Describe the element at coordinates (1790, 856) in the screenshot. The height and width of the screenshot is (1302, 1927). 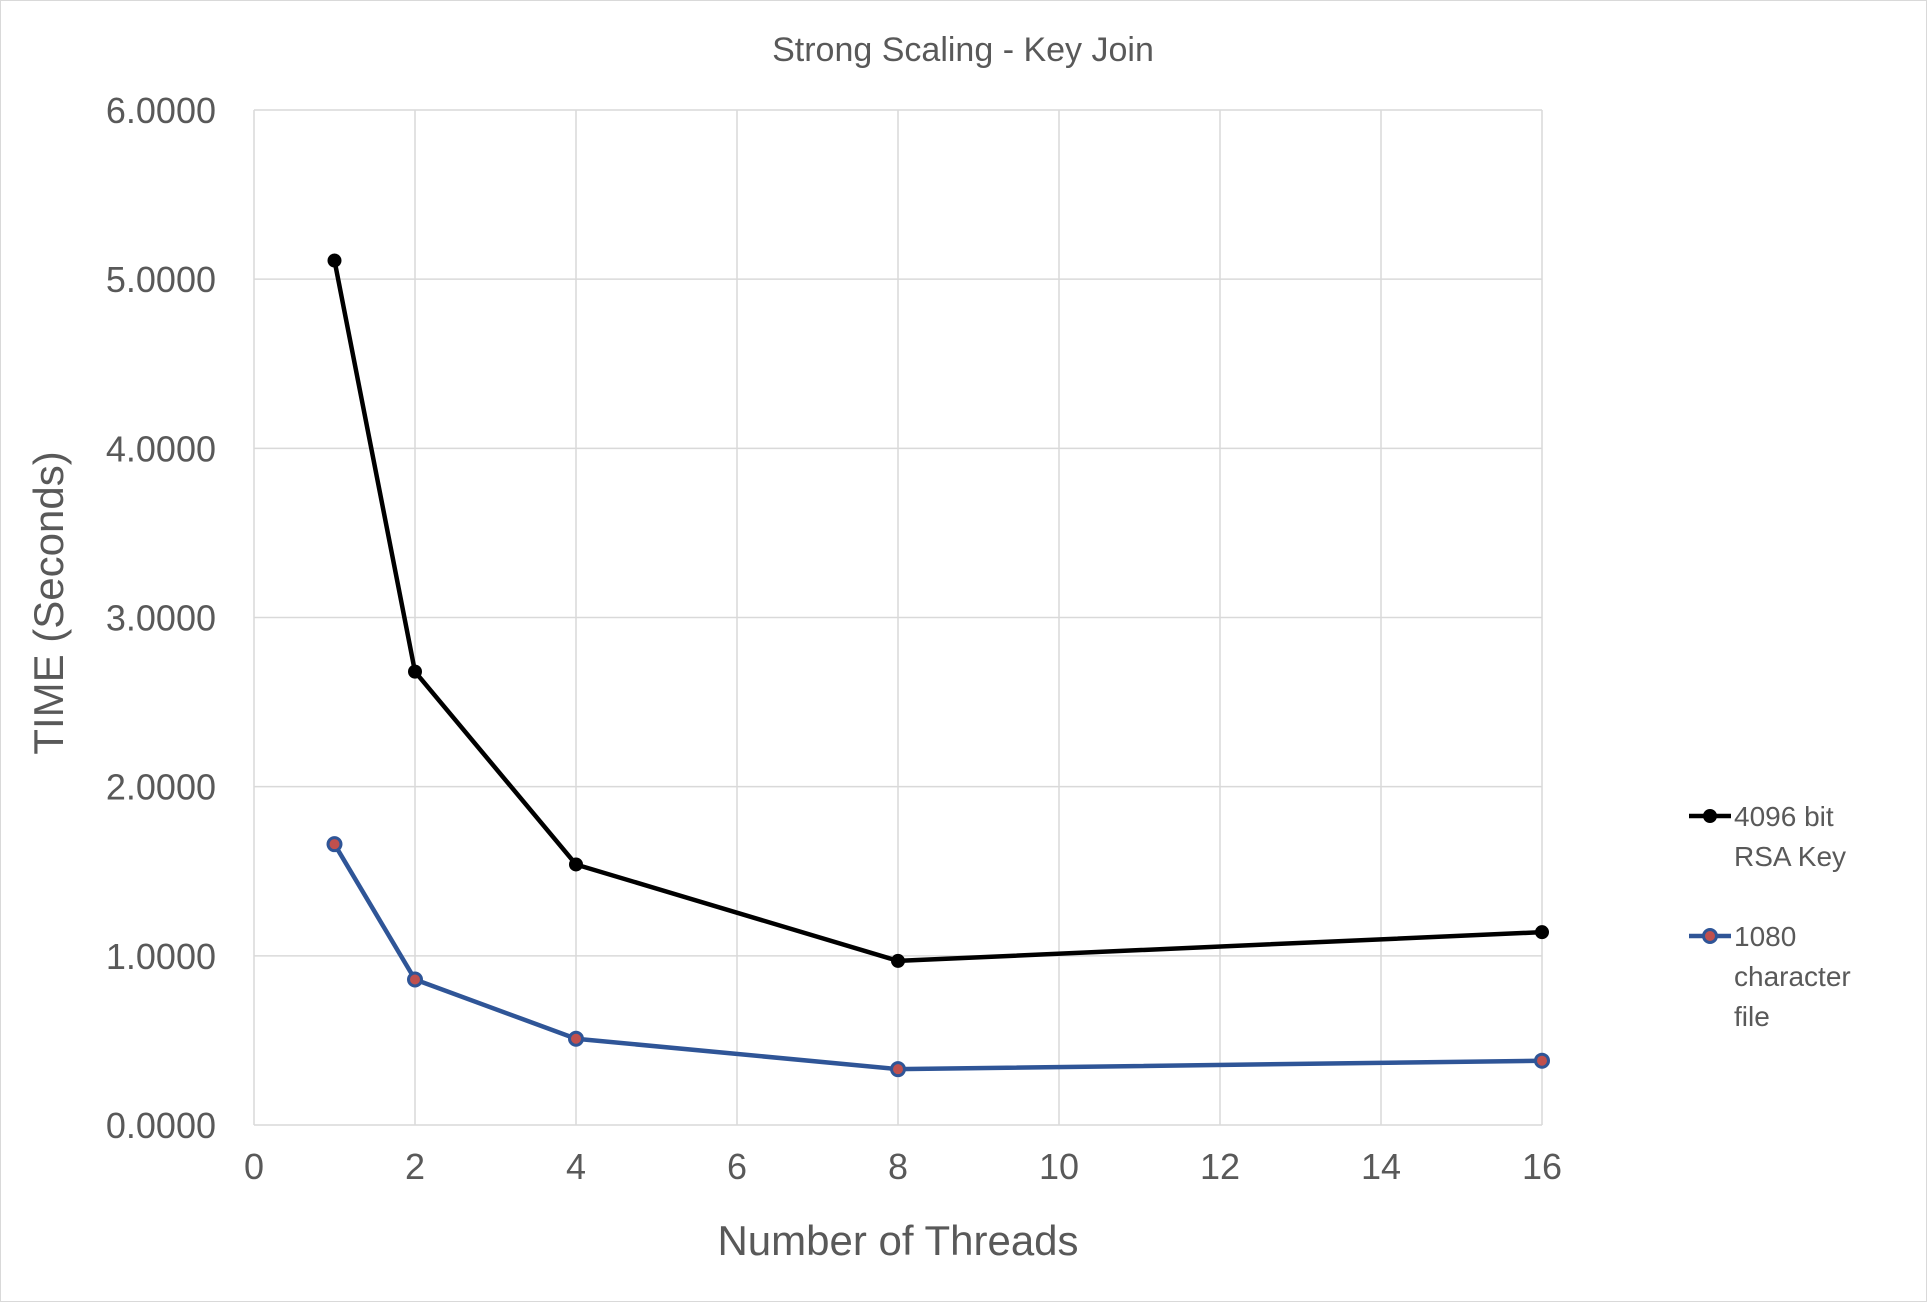
I see `legend-label: RSA Key` at that location.